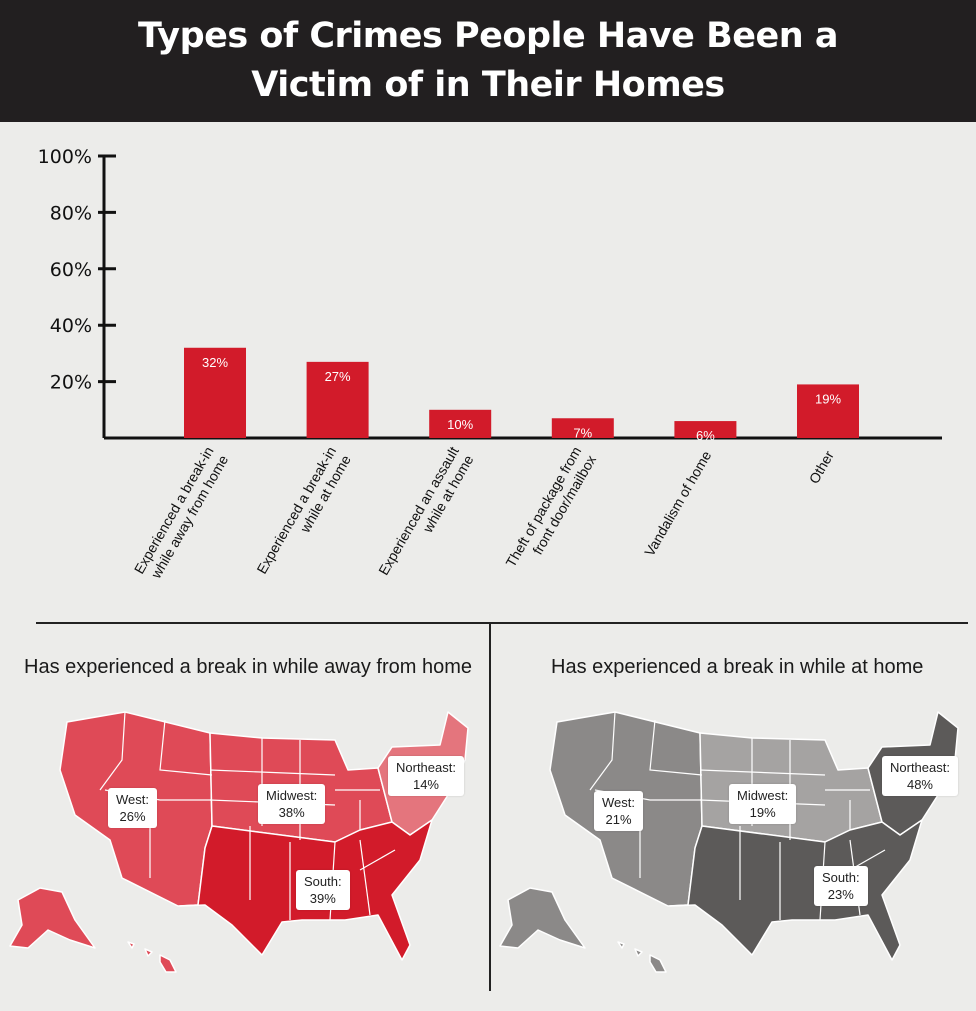  I want to click on bar-value-label: 27%, so click(338, 376).